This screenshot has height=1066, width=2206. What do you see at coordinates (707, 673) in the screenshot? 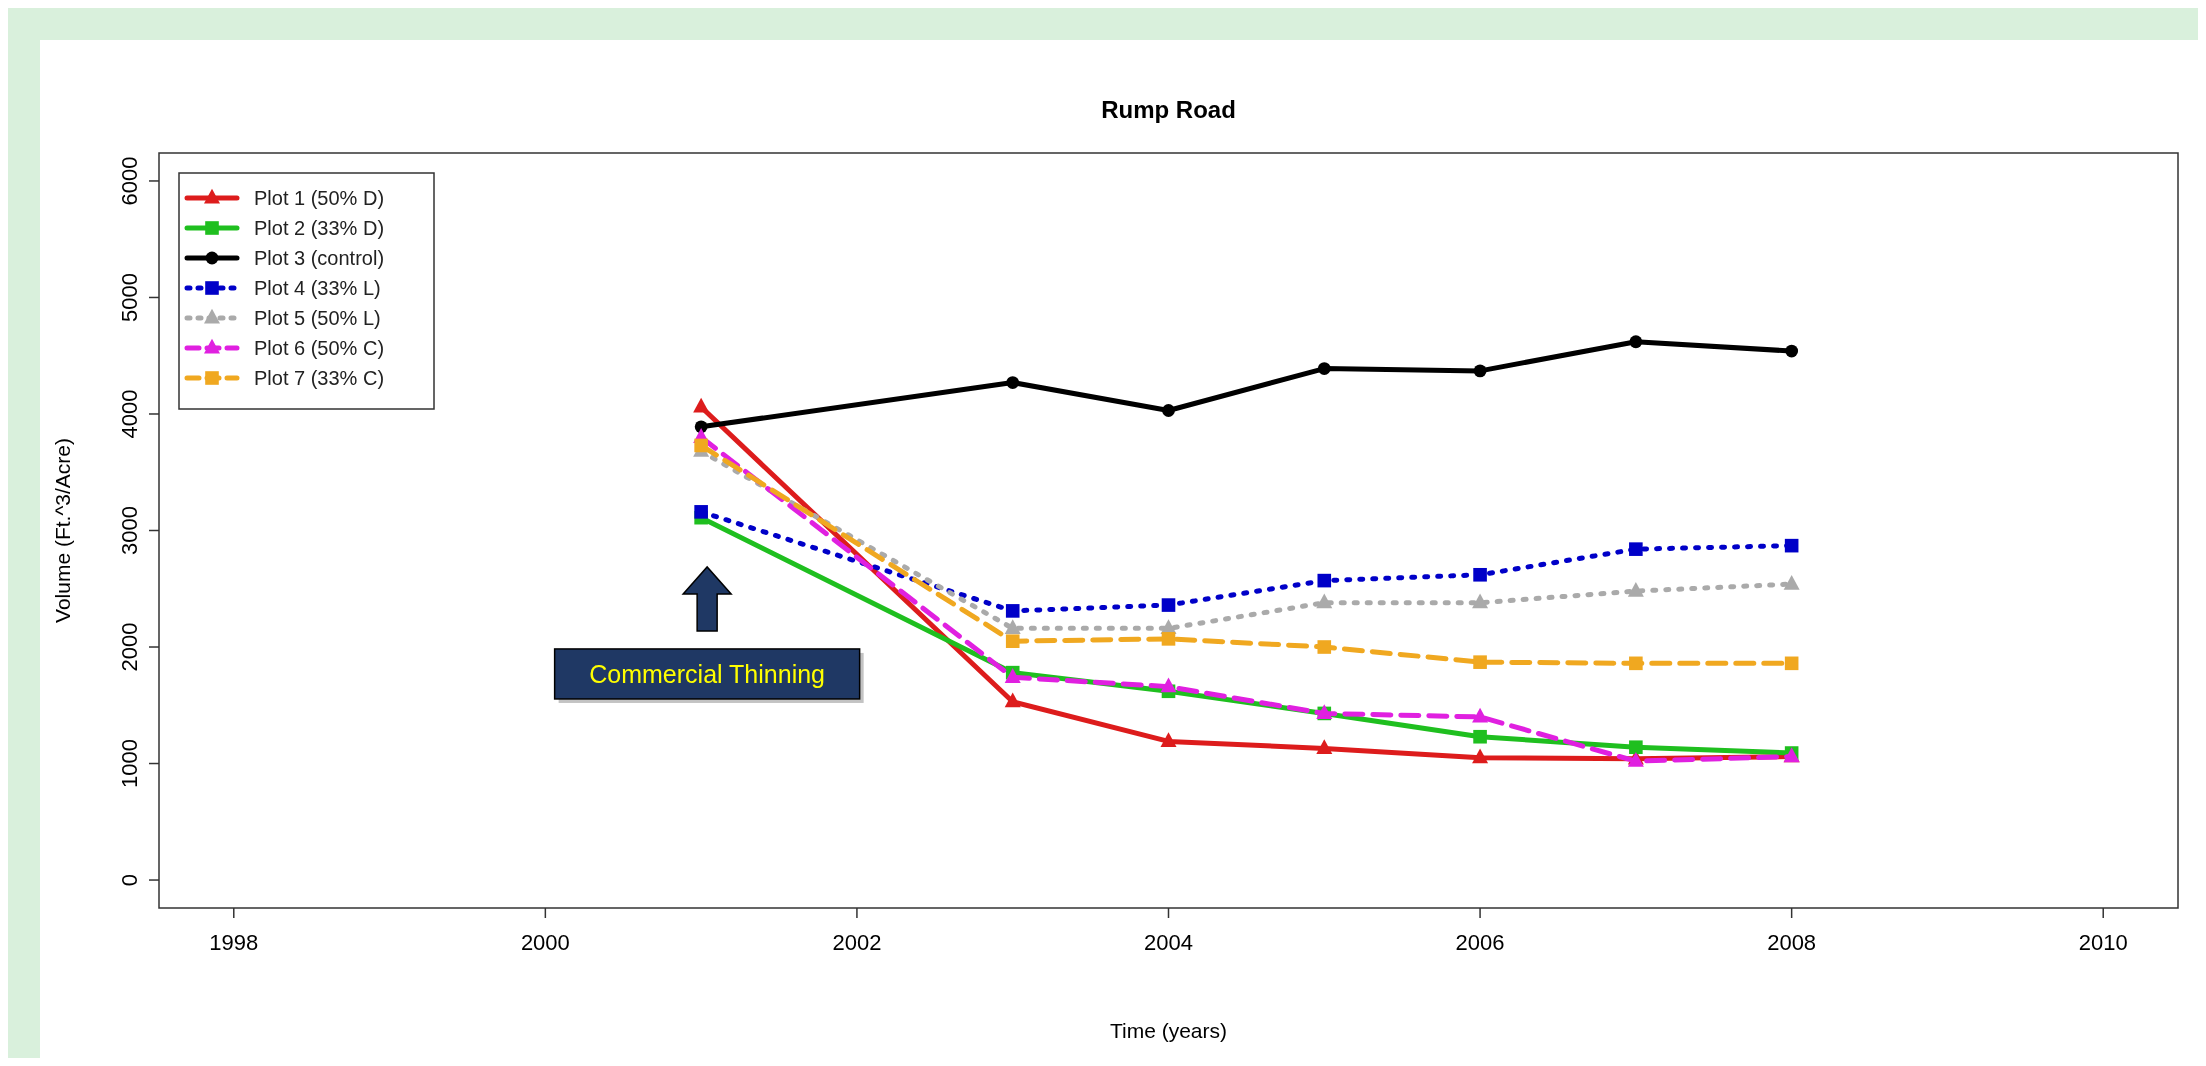
I see `annotation: Commercial Thinning` at bounding box center [707, 673].